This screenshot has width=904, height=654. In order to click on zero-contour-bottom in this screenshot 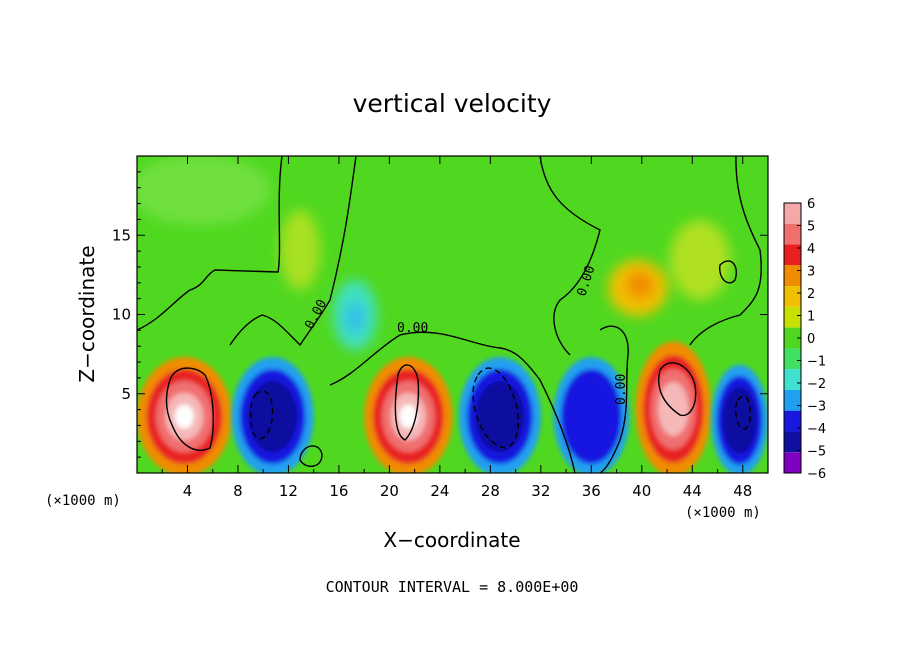, I will do `click(311, 456)`.